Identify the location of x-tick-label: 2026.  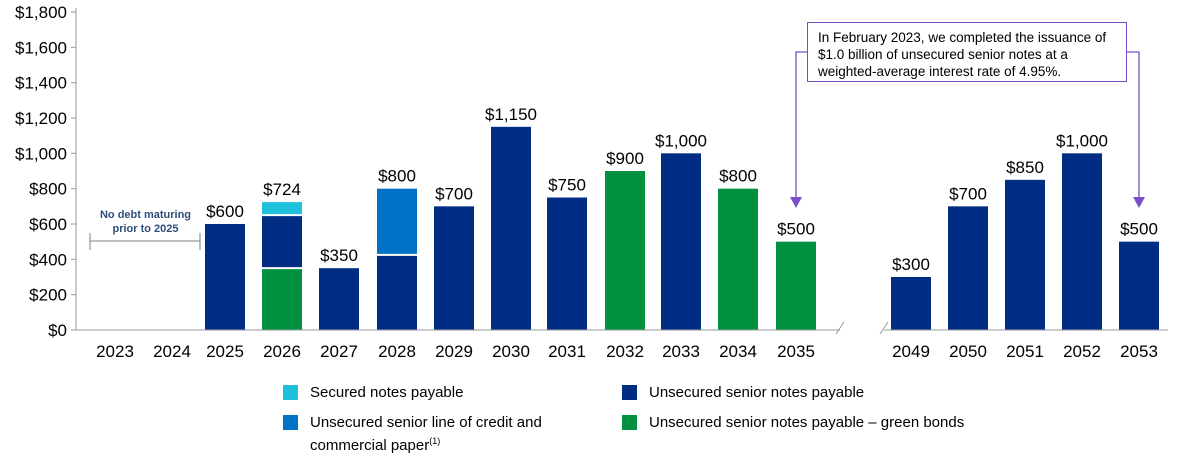
(282, 351).